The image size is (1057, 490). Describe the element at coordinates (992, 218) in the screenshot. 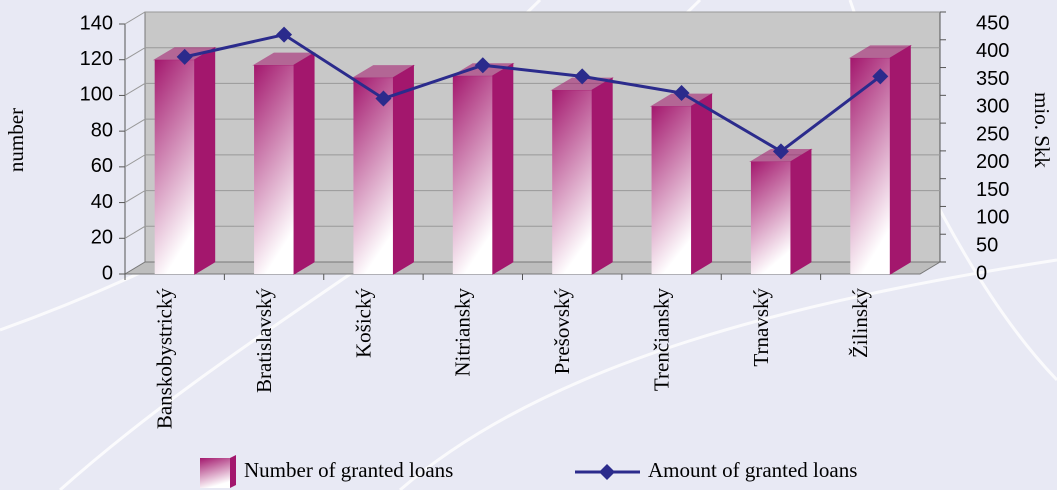

I see `y2-tick-label: 100` at that location.